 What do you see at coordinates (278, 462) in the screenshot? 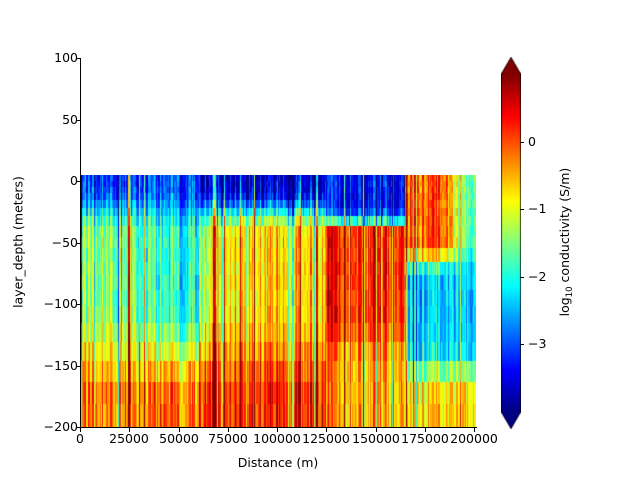
I see `x-axis-title: Distance (m)` at bounding box center [278, 462].